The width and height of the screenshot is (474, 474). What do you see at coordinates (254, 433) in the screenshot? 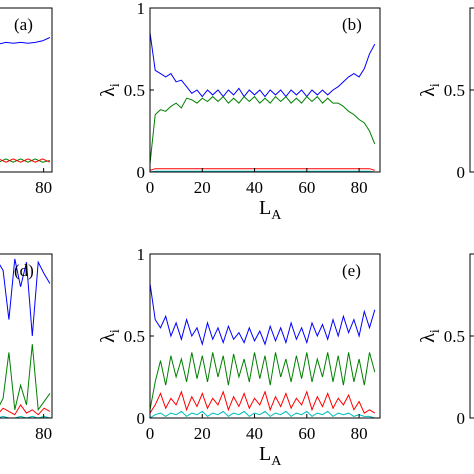
I see `panel-e-xtick-label: 40` at bounding box center [254, 433].